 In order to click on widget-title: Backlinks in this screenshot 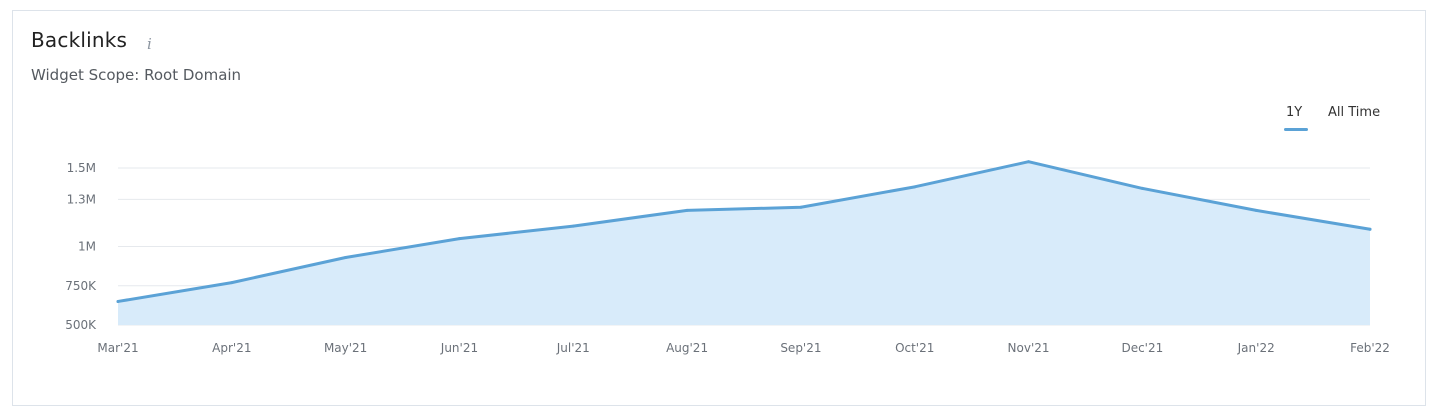, I will do `click(79, 40)`.